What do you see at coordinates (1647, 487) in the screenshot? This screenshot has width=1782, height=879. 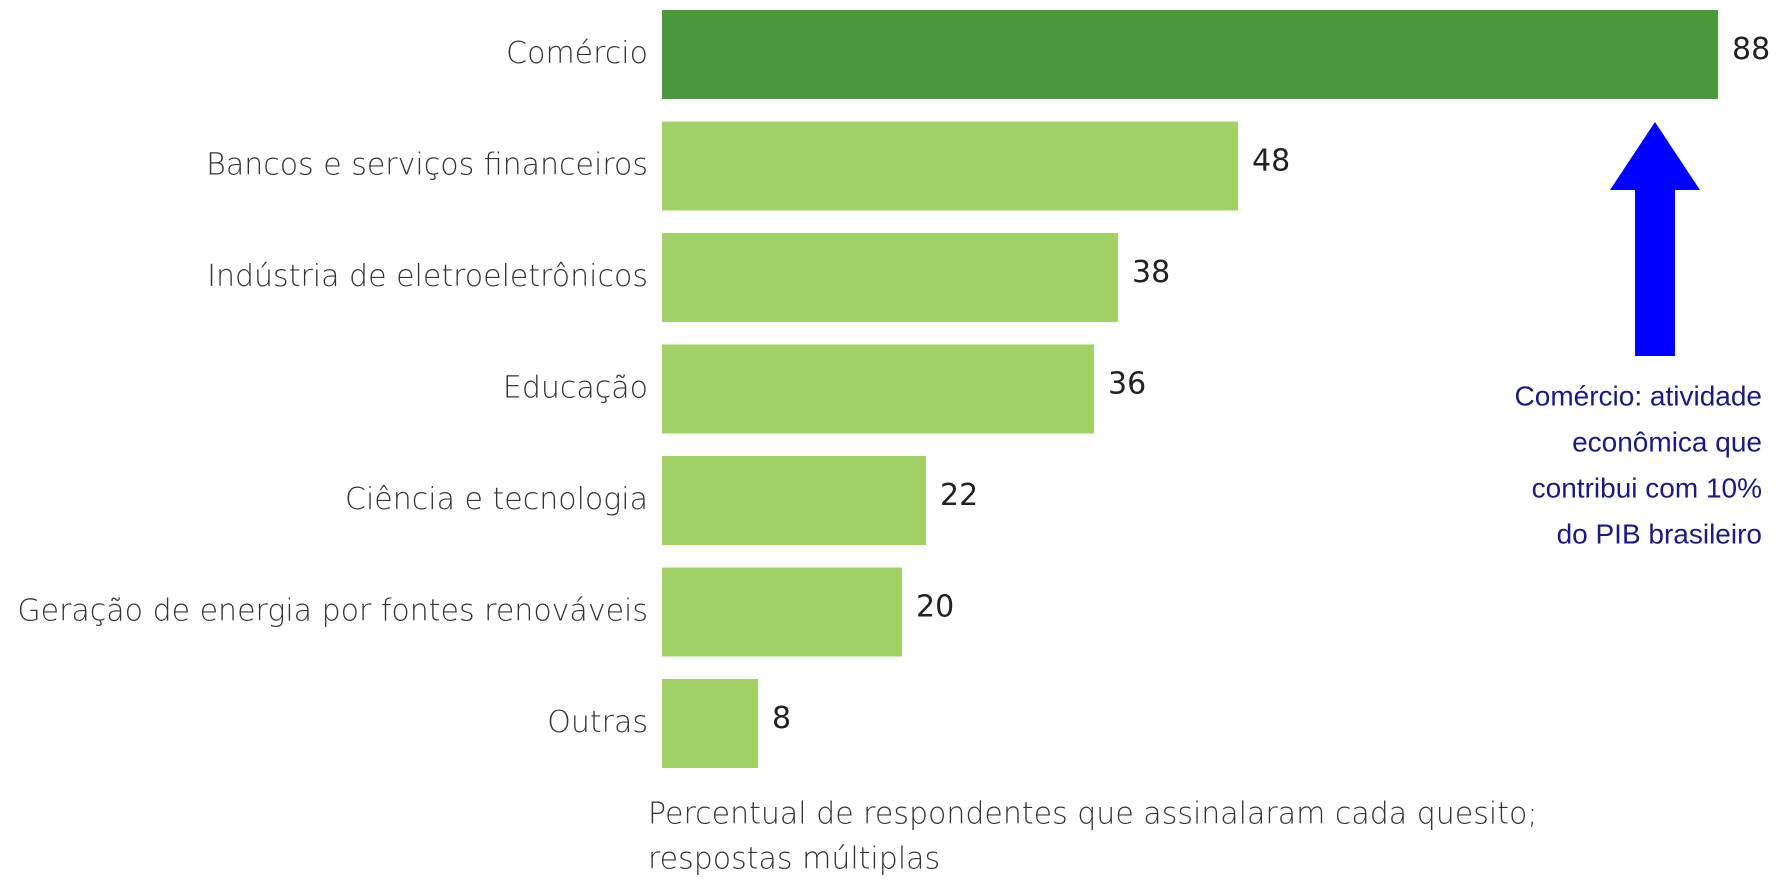 I see `annotation: contribui com 10%` at bounding box center [1647, 487].